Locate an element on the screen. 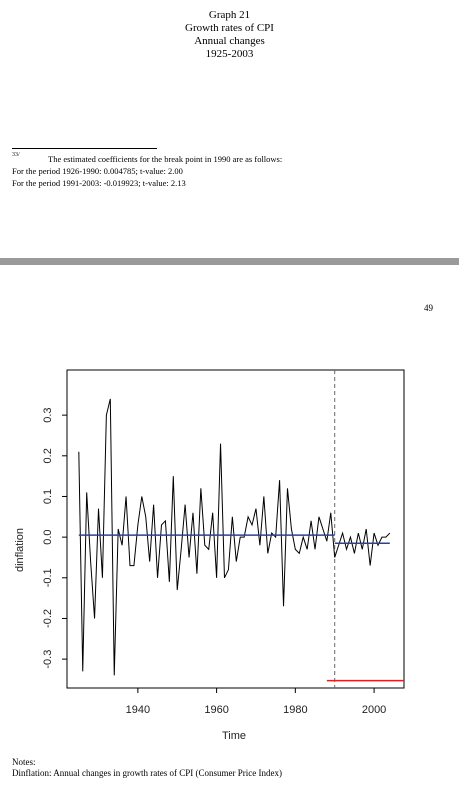  x-tick-label: 1960 is located at coordinates (216, 710).